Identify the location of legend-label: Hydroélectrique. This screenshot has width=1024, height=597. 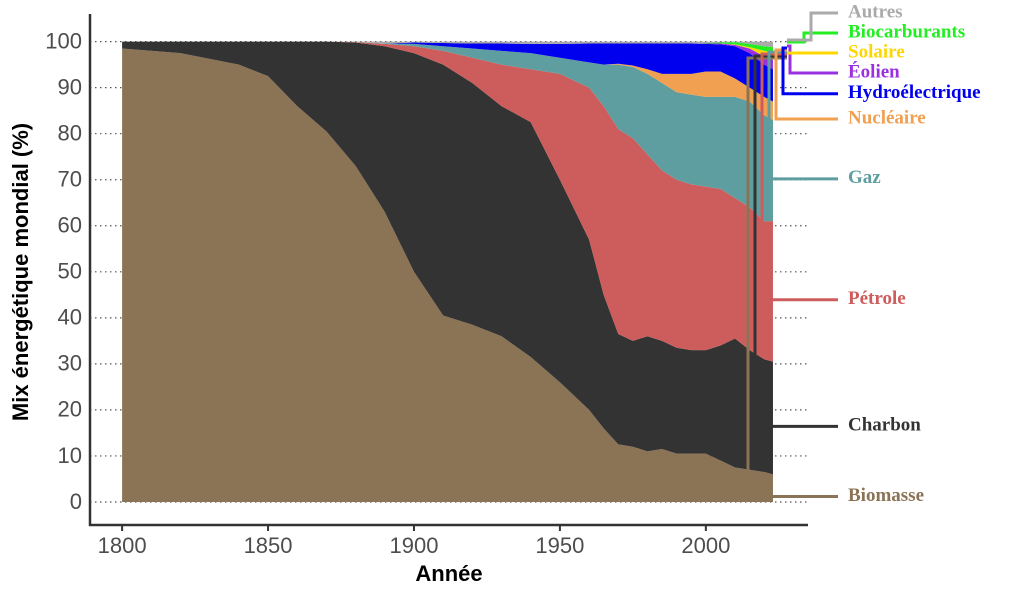
(914, 92).